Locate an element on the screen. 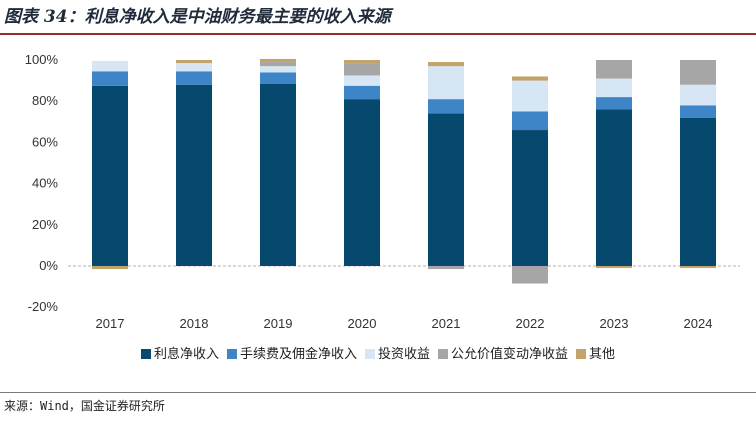 This screenshot has height=425, width=756. legend-label: 利息净收入 is located at coordinates (186, 353).